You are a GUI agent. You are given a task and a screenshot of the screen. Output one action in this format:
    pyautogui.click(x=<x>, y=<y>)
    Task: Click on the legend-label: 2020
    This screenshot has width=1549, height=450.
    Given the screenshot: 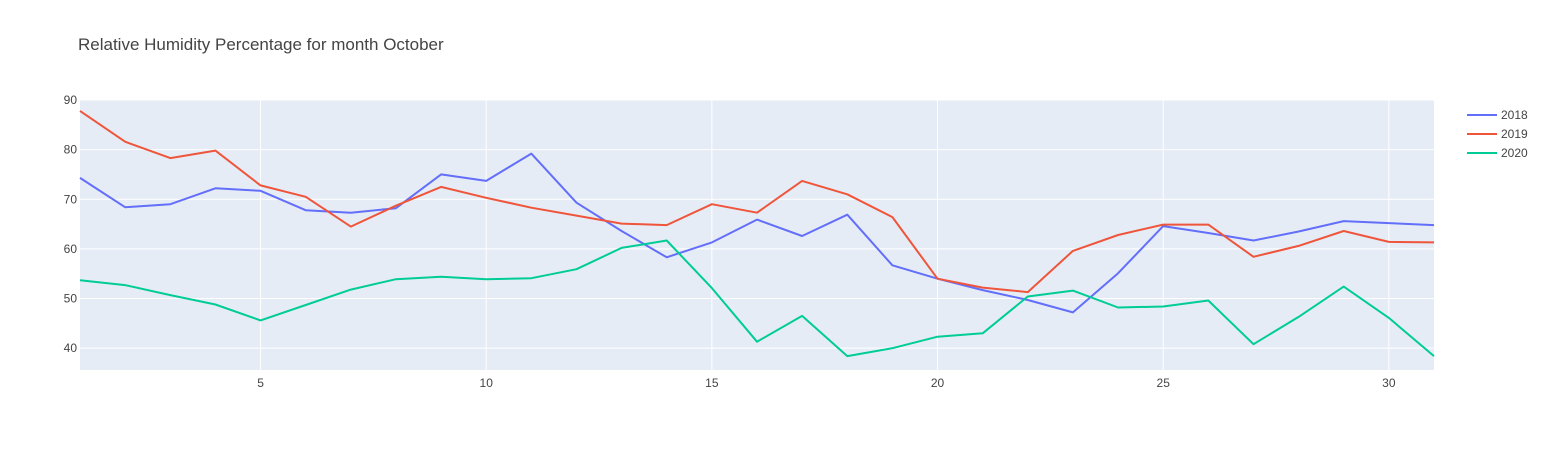 What is the action you would take?
    pyautogui.click(x=1514, y=153)
    